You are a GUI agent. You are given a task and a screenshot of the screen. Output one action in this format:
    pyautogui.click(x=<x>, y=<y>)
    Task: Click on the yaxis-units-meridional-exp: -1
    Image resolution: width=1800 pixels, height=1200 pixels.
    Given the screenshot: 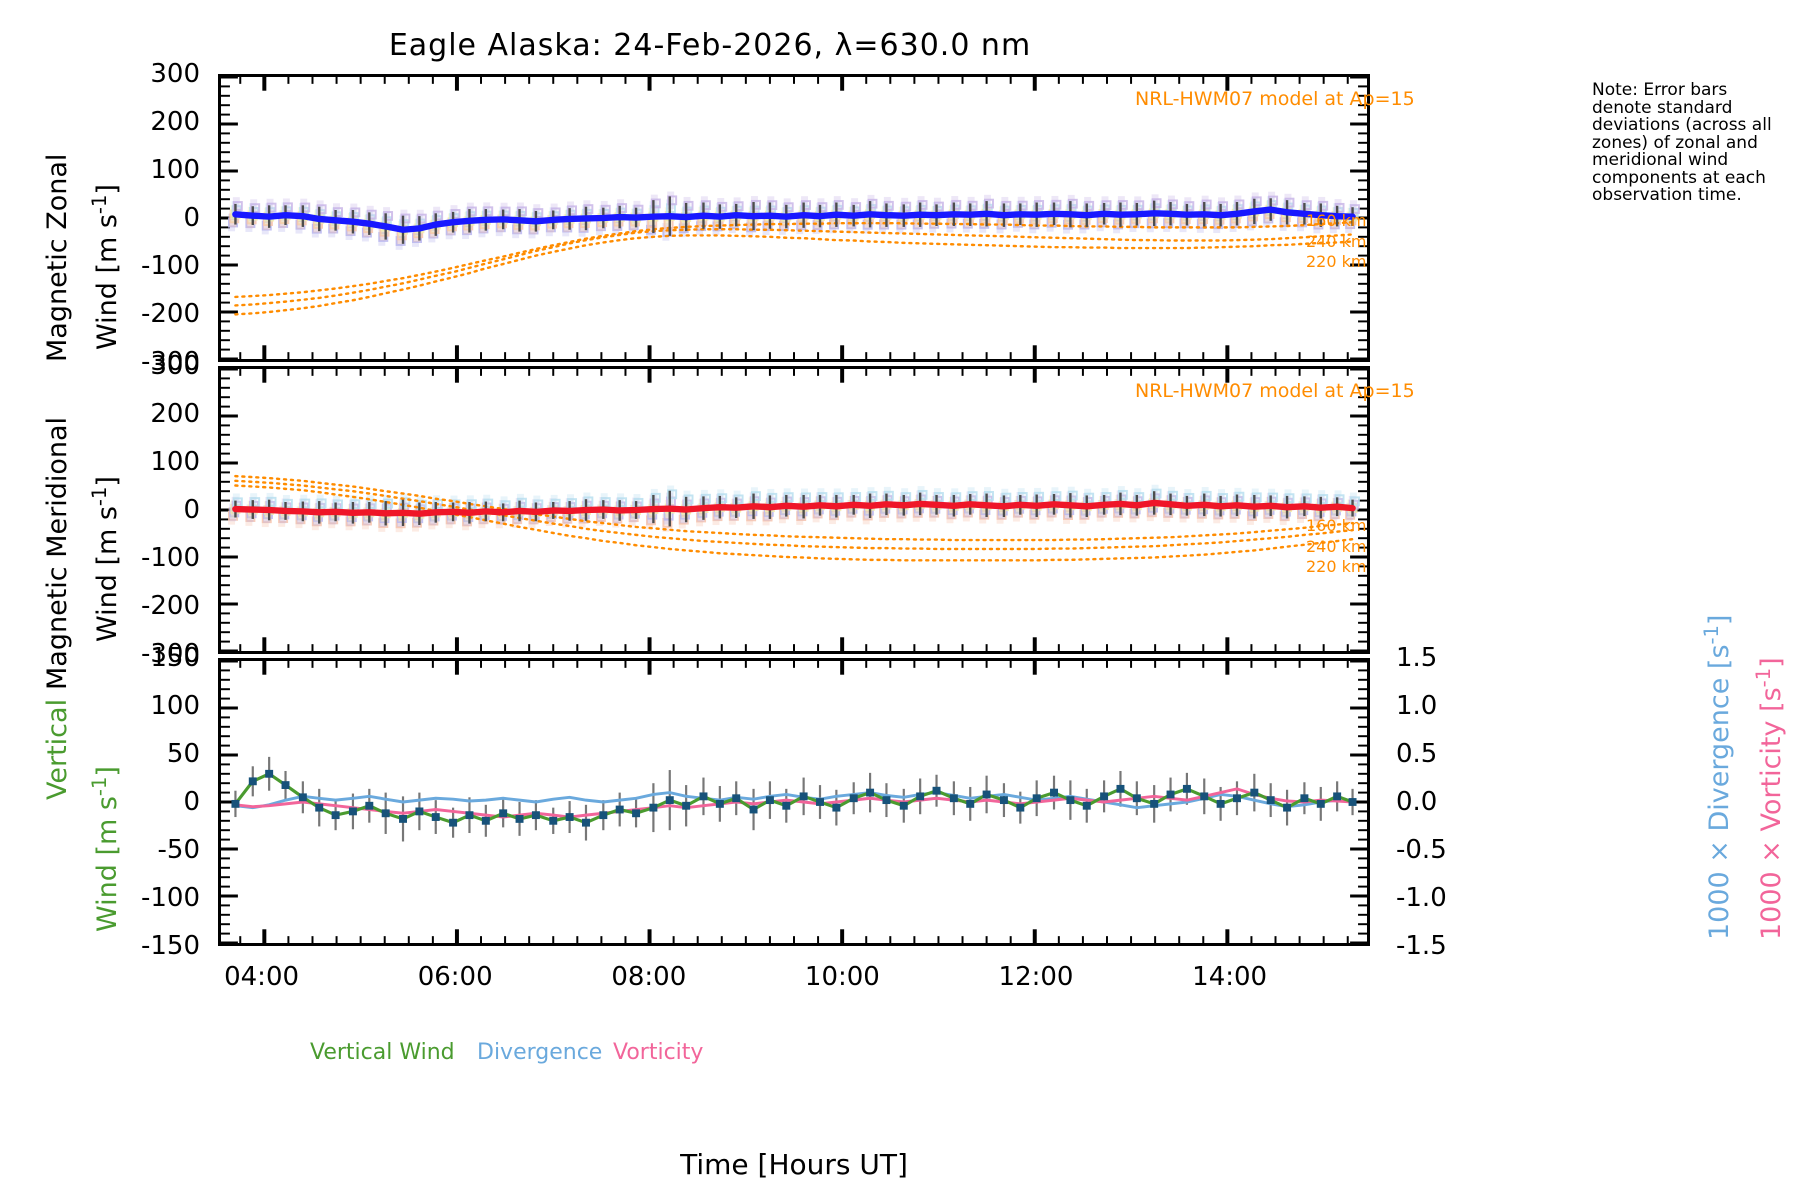 What is the action you would take?
    pyautogui.click(x=99, y=496)
    